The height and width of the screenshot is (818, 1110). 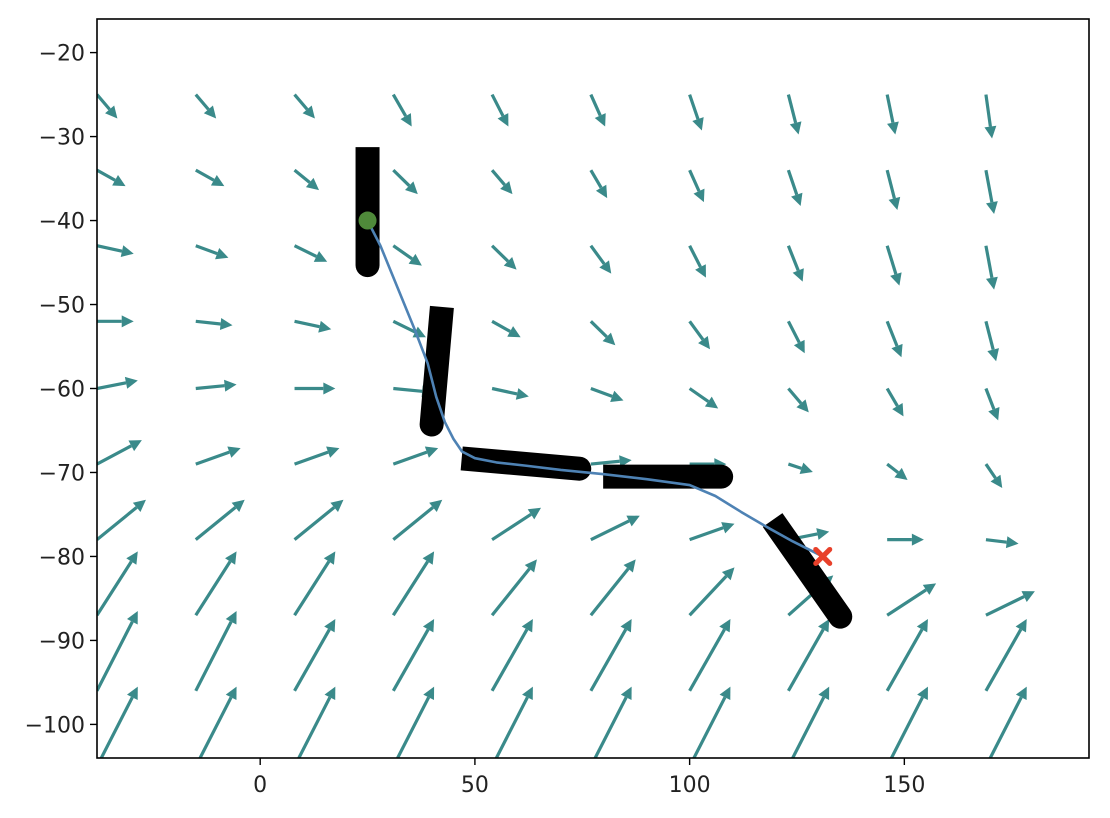 What do you see at coordinates (367, 220) in the screenshot?
I see `start-marker` at bounding box center [367, 220].